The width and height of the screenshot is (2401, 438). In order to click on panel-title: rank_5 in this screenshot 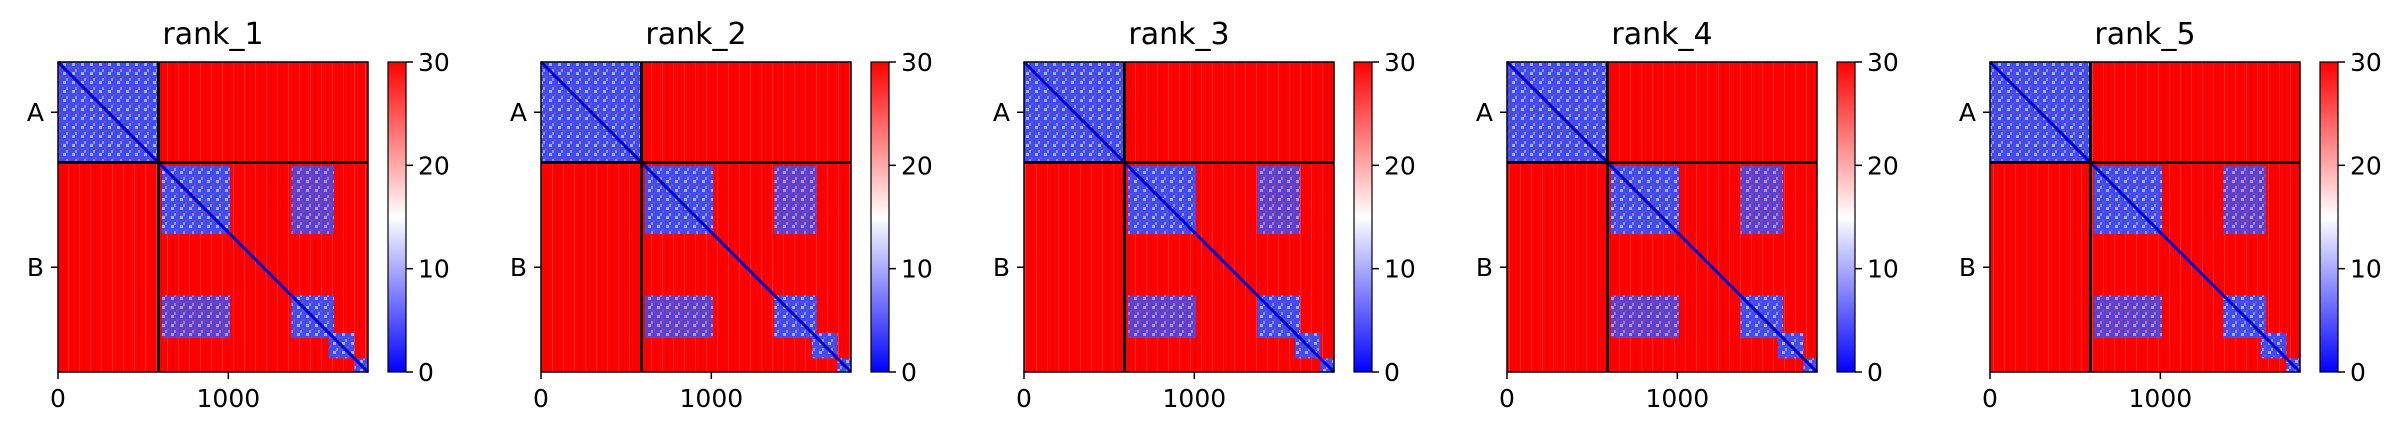, I will do `click(2144, 34)`.